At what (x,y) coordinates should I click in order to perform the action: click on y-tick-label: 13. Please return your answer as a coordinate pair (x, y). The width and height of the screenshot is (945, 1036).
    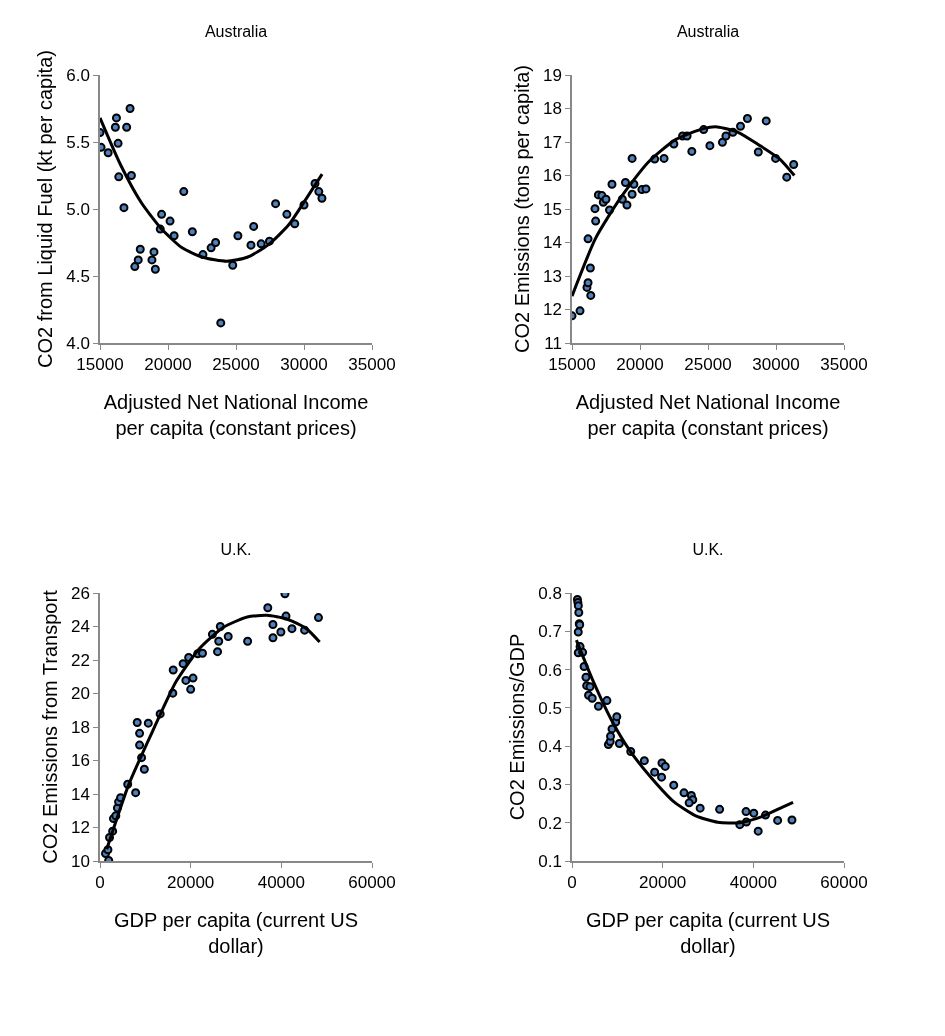
    Looking at the image, I should click on (552, 276).